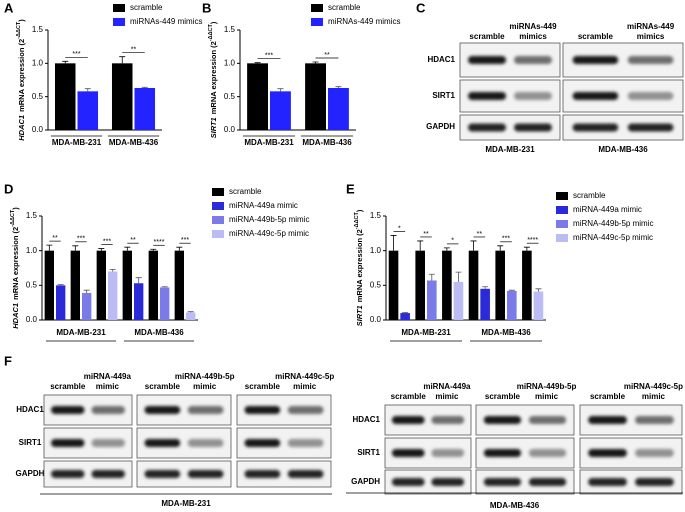 The image size is (685, 512). I want to click on row-label: SIRT1, so click(443, 95).